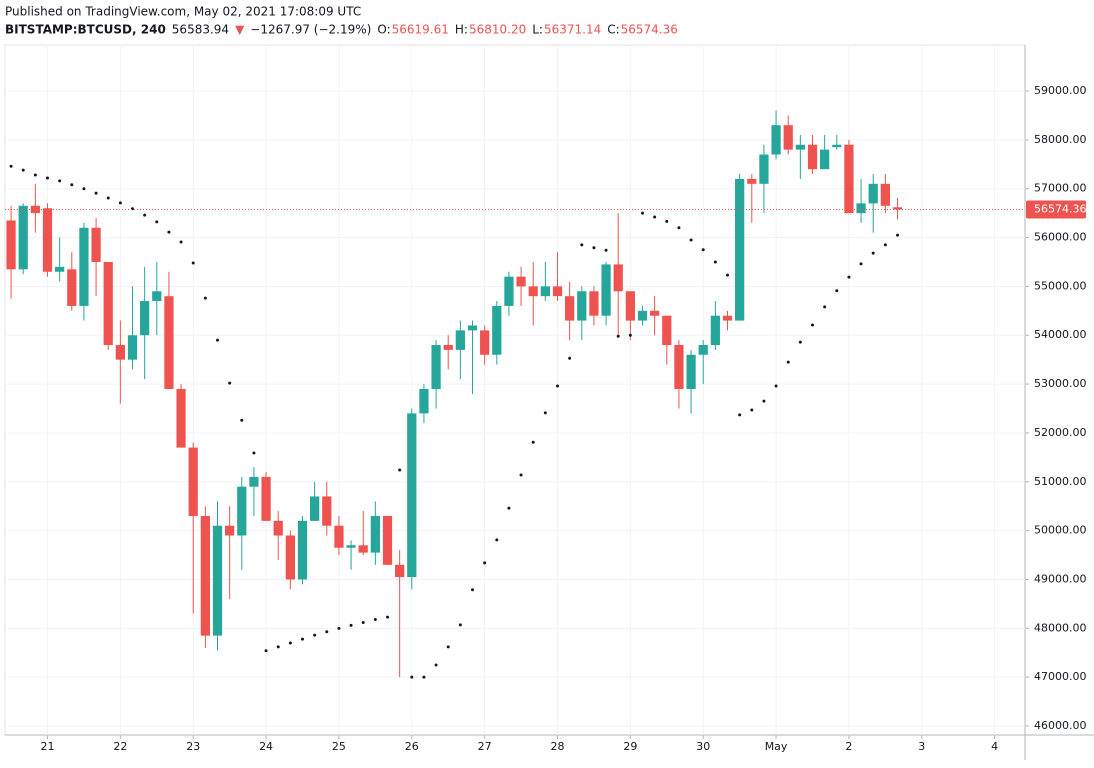  Describe the element at coordinates (461, 30) in the screenshot. I see `high-label: H:` at that location.